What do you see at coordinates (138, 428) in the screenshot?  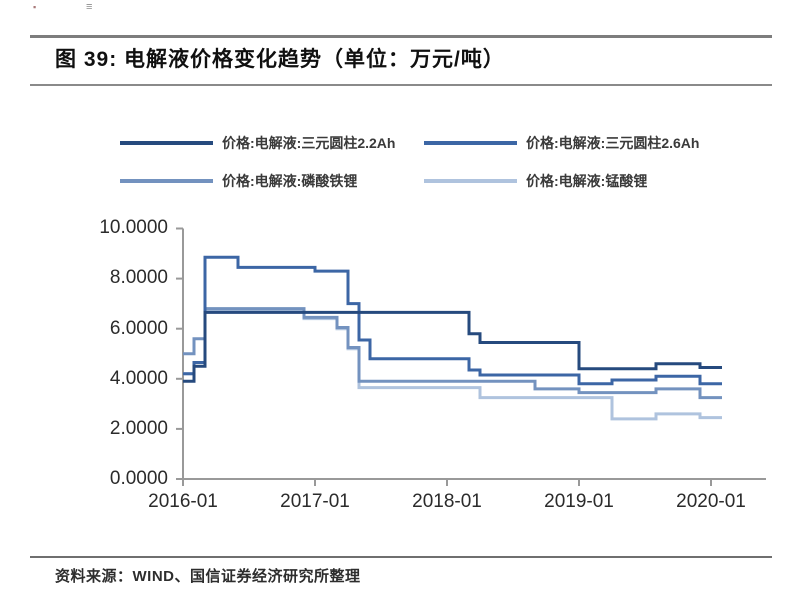 I see `y-axis-tick-label: 2.0000` at bounding box center [138, 428].